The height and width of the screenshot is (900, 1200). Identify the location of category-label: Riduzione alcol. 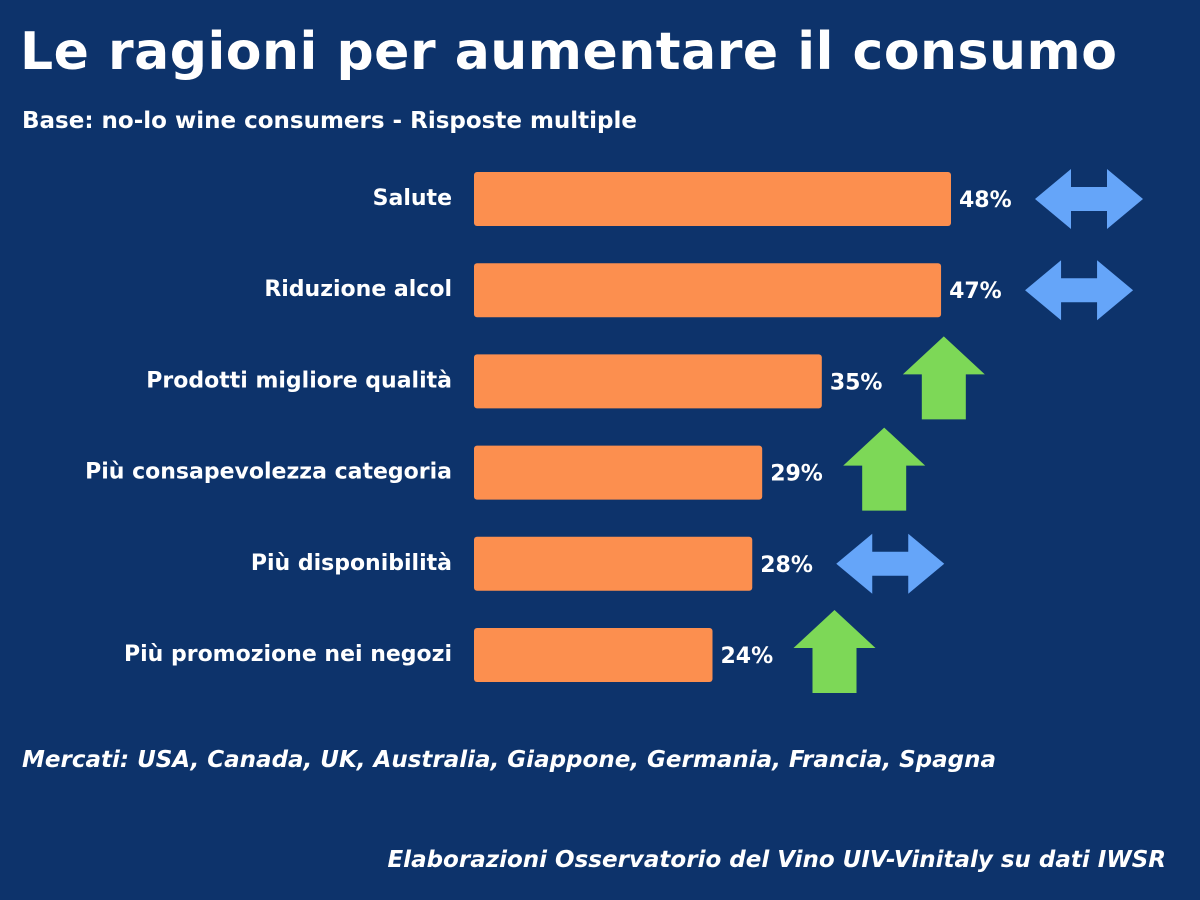
(358, 289).